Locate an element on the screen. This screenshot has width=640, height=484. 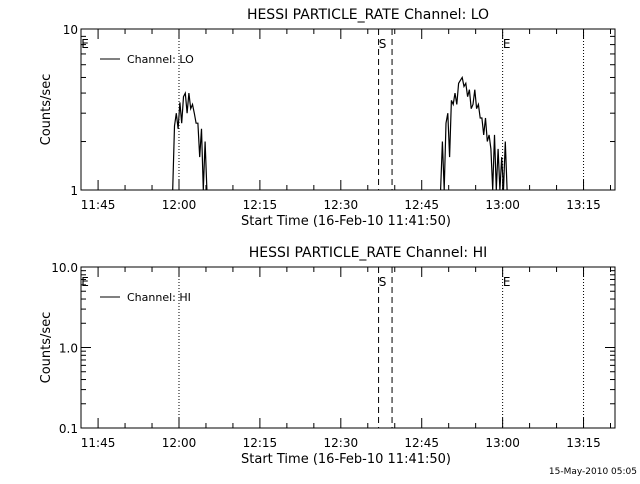
footer-timestamp: 15-May-2010 05:05 is located at coordinates (593, 472).